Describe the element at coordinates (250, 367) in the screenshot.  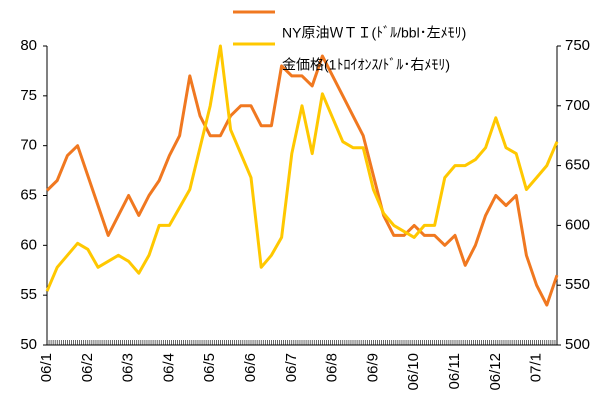
I see `x-tick-label: 06/6` at that location.